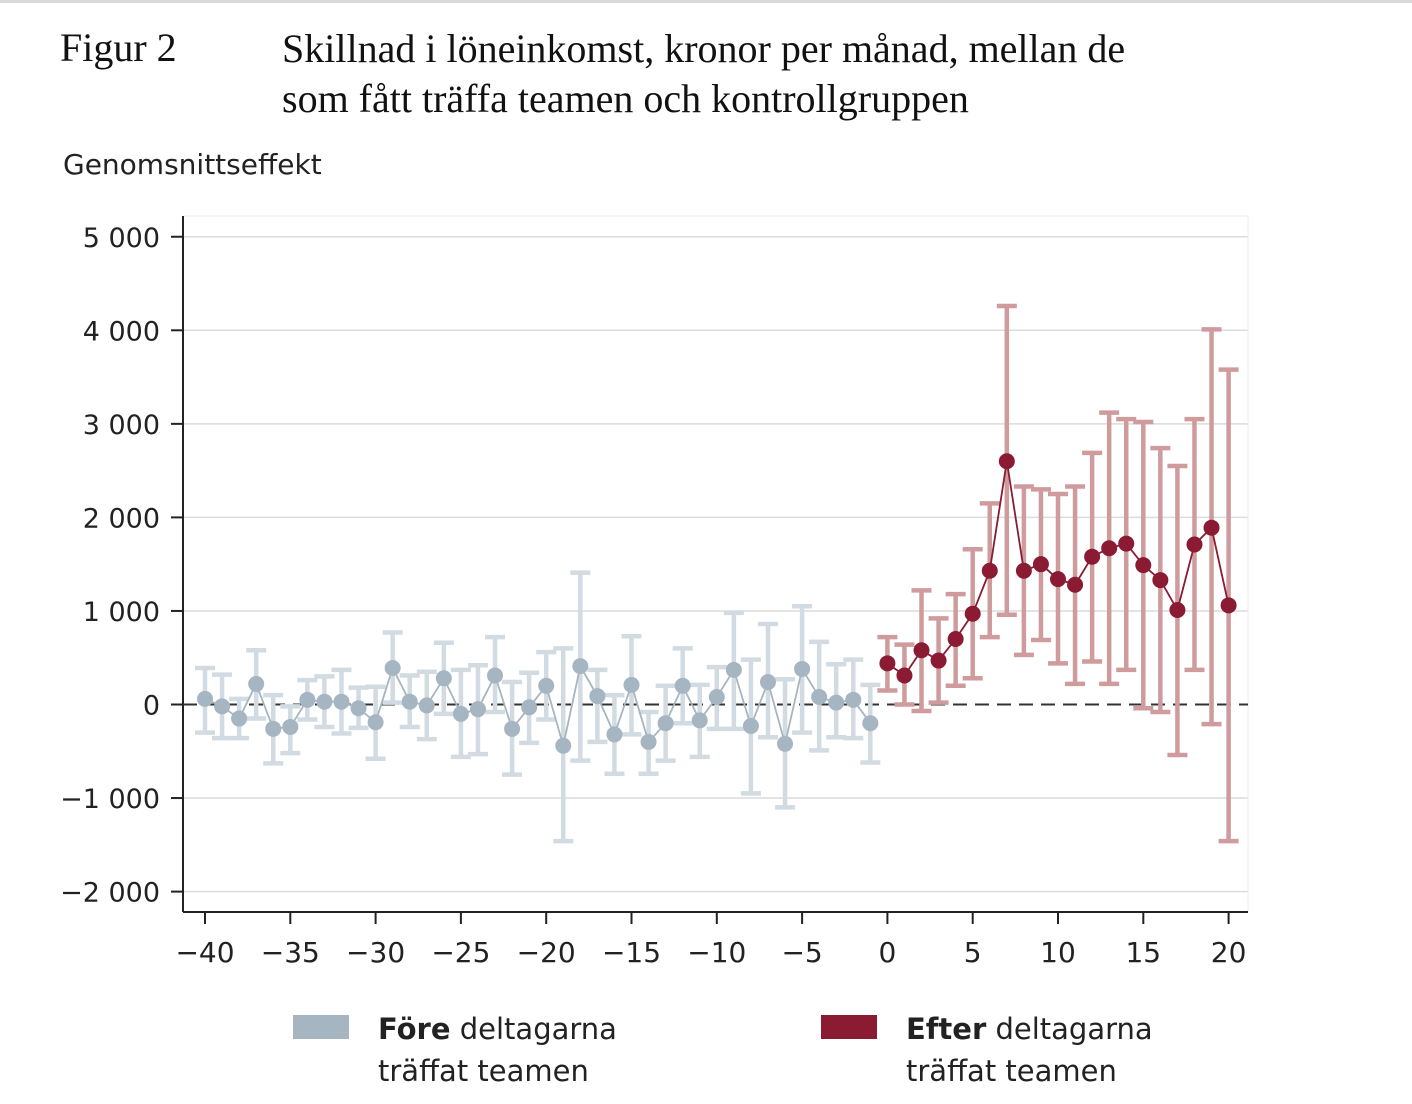 The width and height of the screenshot is (1412, 1104). I want to click on legend-efter-line2: träffat teamen, so click(1011, 1071).